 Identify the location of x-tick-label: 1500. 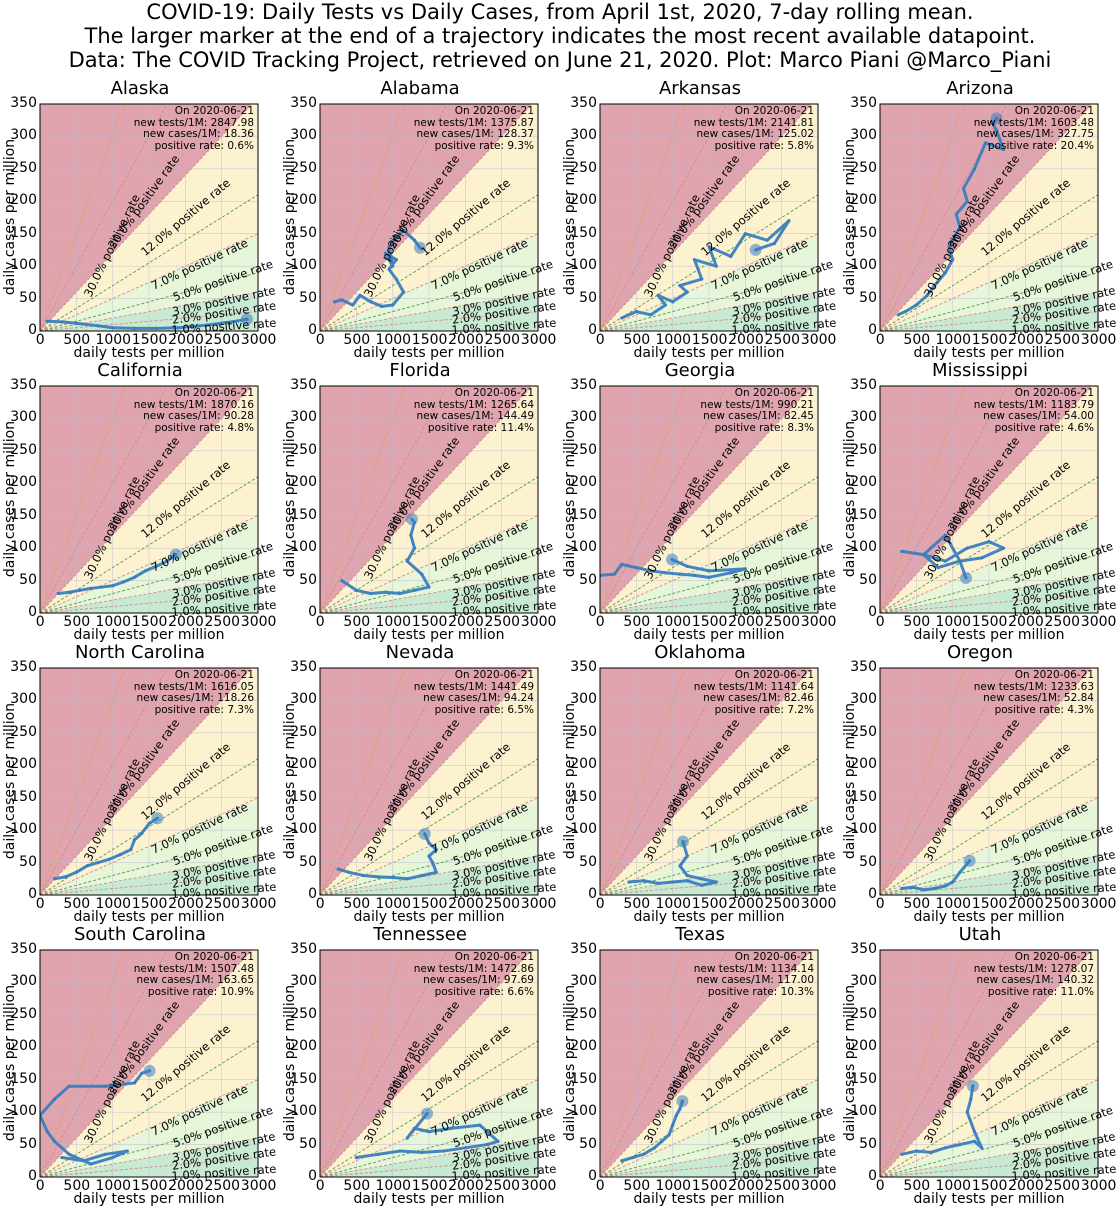
(429, 904).